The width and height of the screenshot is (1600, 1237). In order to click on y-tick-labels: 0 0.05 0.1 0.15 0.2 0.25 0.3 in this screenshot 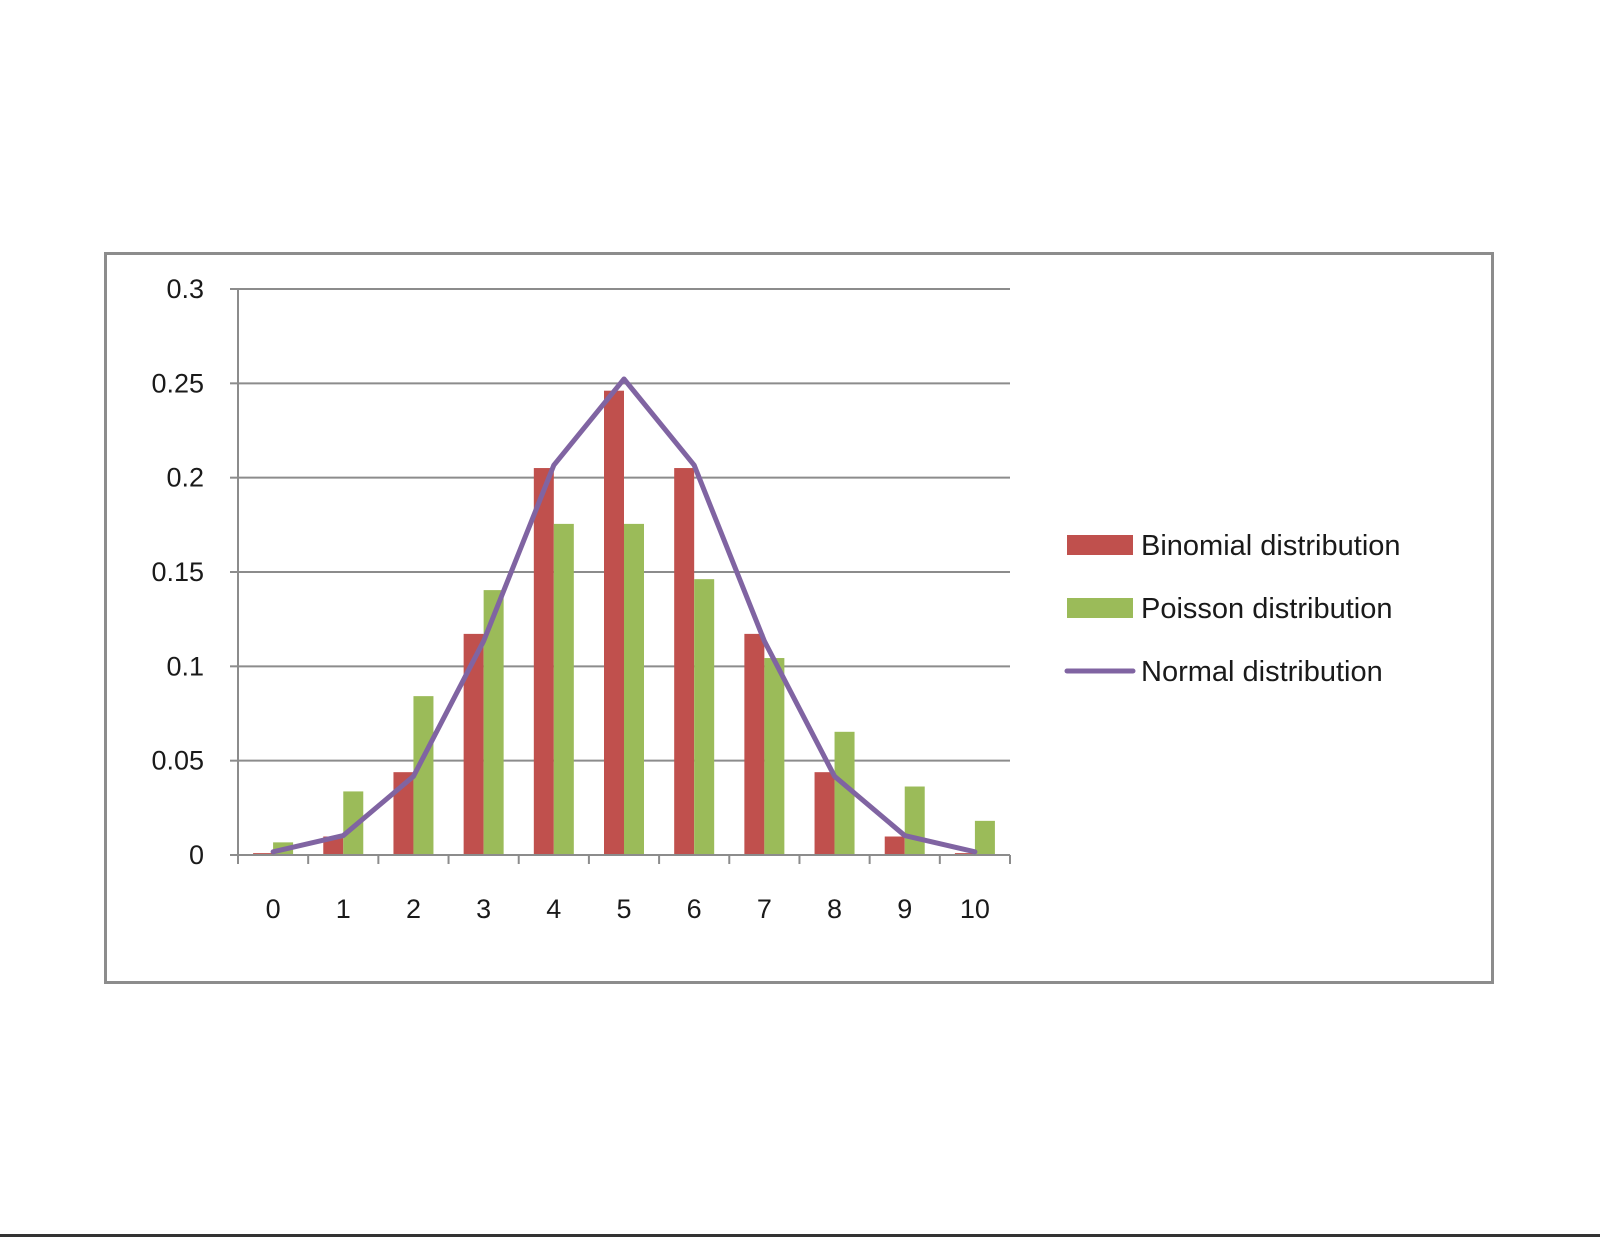, I will do `click(177, 572)`.